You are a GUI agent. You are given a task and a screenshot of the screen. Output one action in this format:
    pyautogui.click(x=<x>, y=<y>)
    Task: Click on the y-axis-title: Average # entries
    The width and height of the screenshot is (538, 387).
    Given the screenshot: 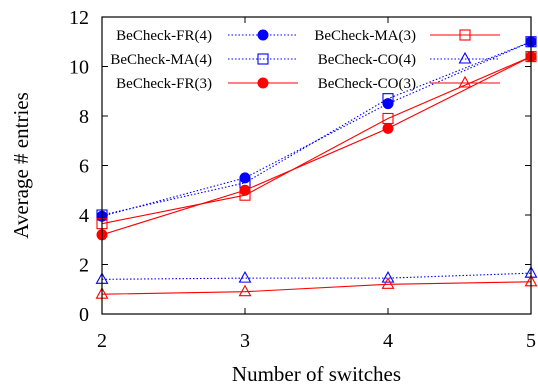 What is the action you would take?
    pyautogui.click(x=21, y=165)
    